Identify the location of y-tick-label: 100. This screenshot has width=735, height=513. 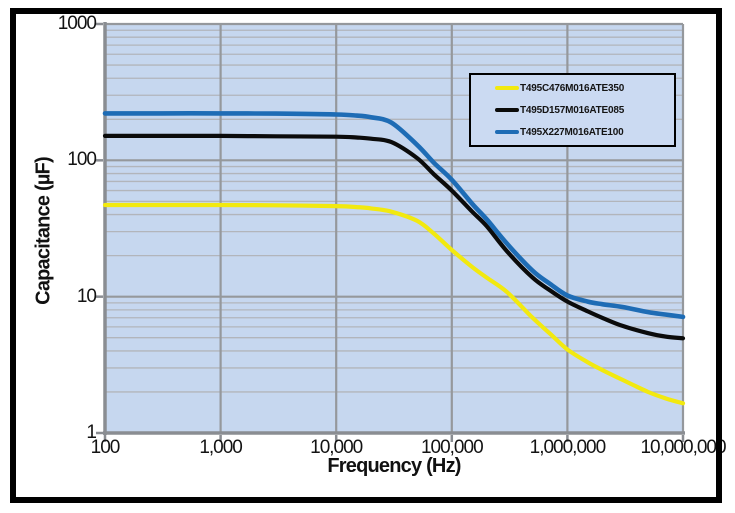
(82, 160).